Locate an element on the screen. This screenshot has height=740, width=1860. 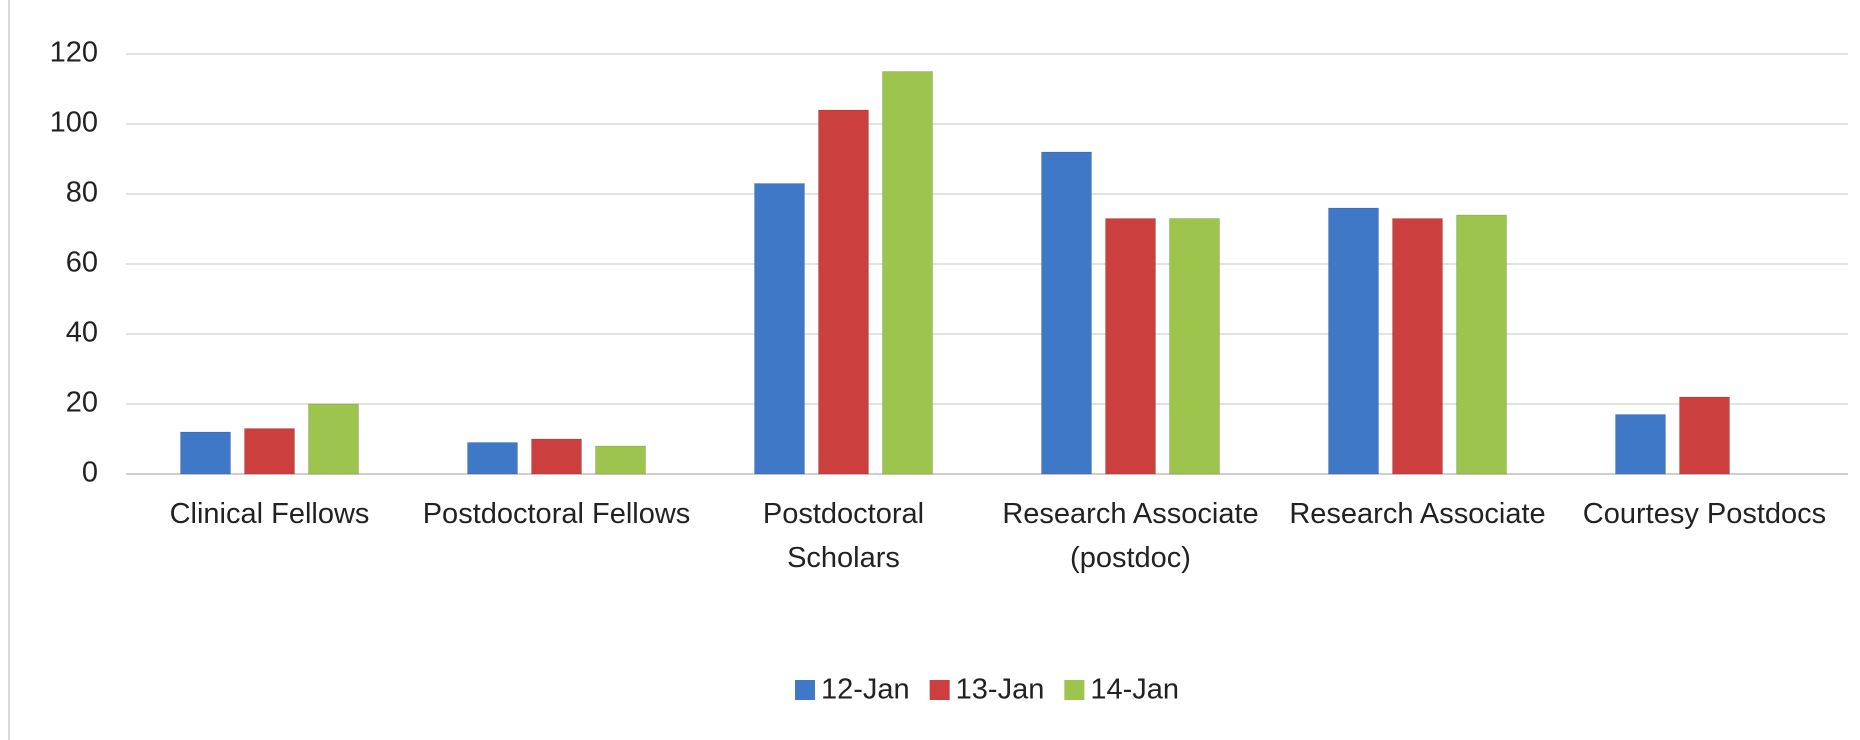
y-tick-label: 80 is located at coordinates (82, 193).